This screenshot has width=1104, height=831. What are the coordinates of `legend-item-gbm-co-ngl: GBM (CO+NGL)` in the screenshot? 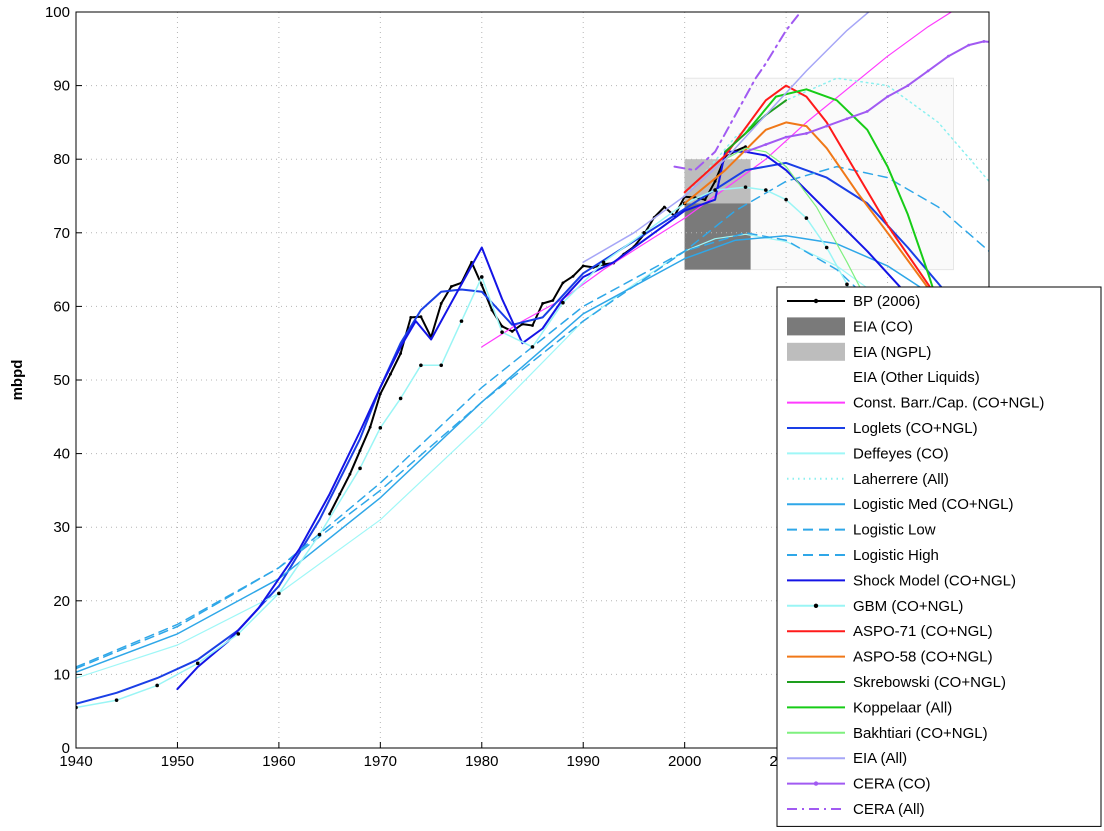 It's located at (875, 606).